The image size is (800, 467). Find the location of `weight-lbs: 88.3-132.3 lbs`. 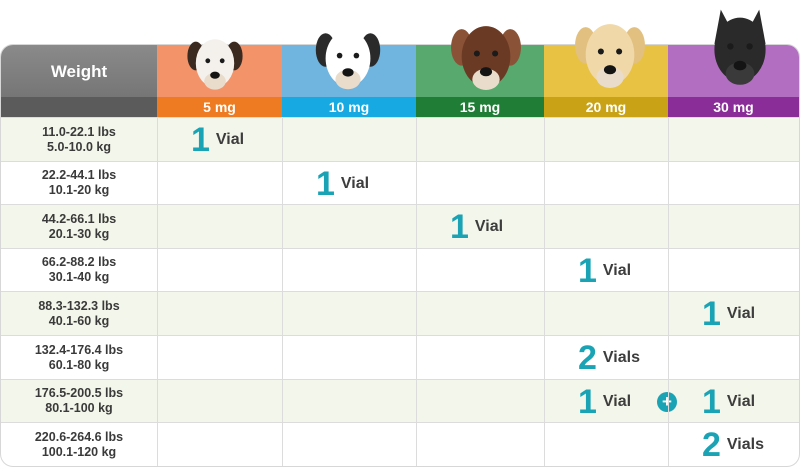

weight-lbs: 88.3-132.3 lbs is located at coordinates (79, 305).